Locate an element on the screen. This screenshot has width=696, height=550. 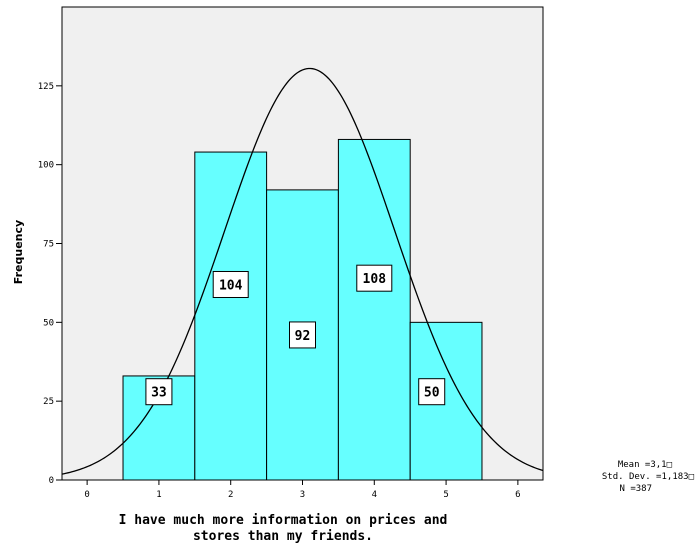
x-tick-label-2: 2 is located at coordinates (230, 495).